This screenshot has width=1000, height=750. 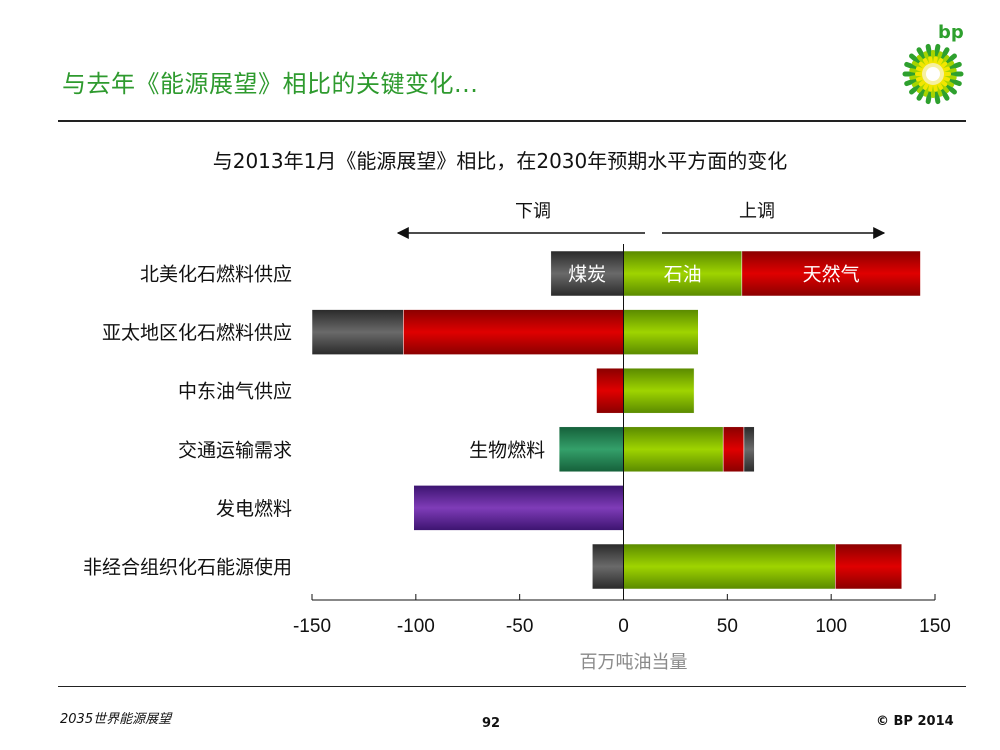 I want to click on chart-title: 与2013年1月《能源展望》相比，在2030年预期水平方面的变化, so click(x=500, y=161).